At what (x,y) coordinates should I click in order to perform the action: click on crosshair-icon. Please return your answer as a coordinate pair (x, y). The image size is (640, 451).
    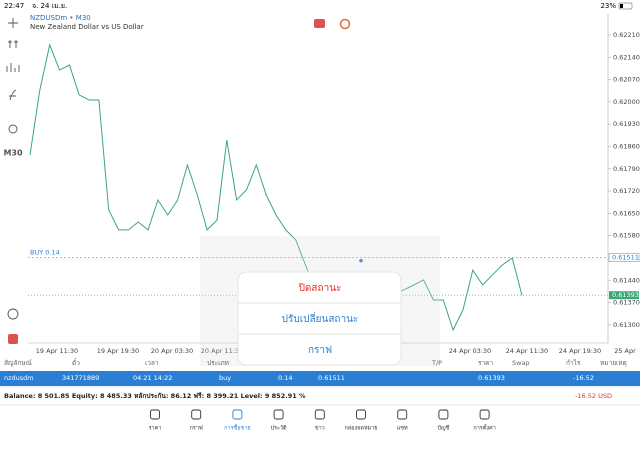
    Looking at the image, I should click on (13, 23).